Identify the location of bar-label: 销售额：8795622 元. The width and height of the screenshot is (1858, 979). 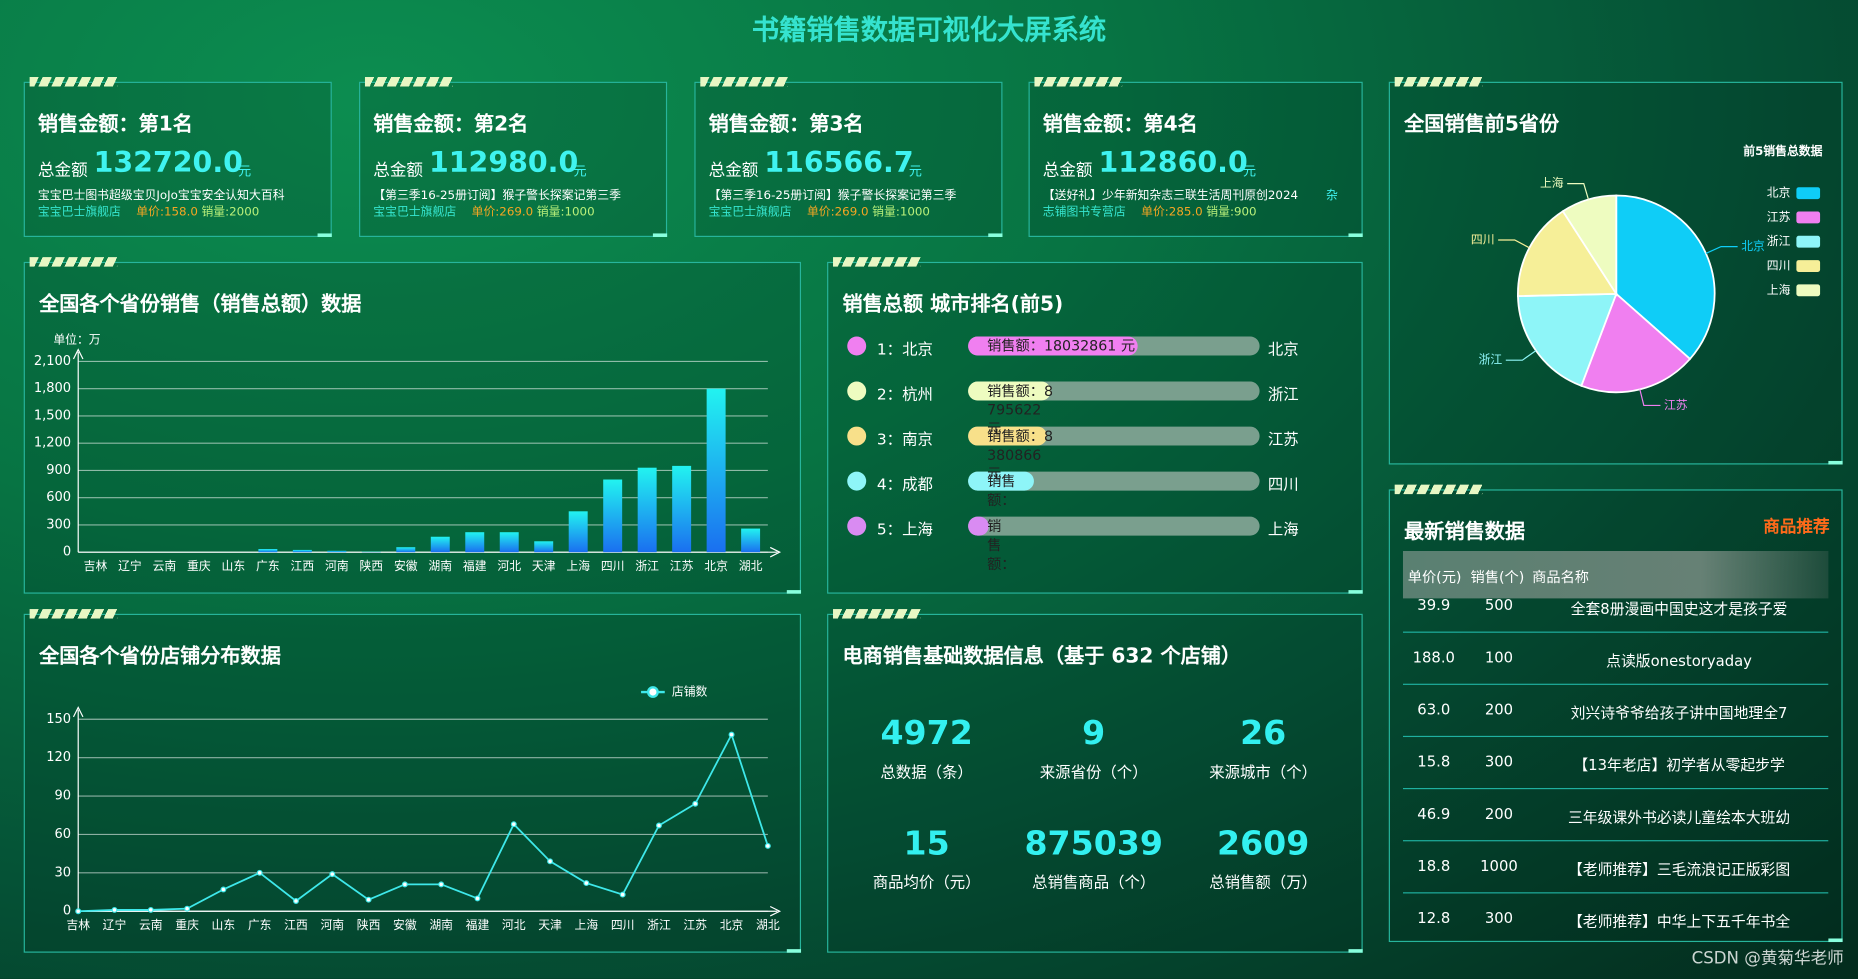
(1020, 410).